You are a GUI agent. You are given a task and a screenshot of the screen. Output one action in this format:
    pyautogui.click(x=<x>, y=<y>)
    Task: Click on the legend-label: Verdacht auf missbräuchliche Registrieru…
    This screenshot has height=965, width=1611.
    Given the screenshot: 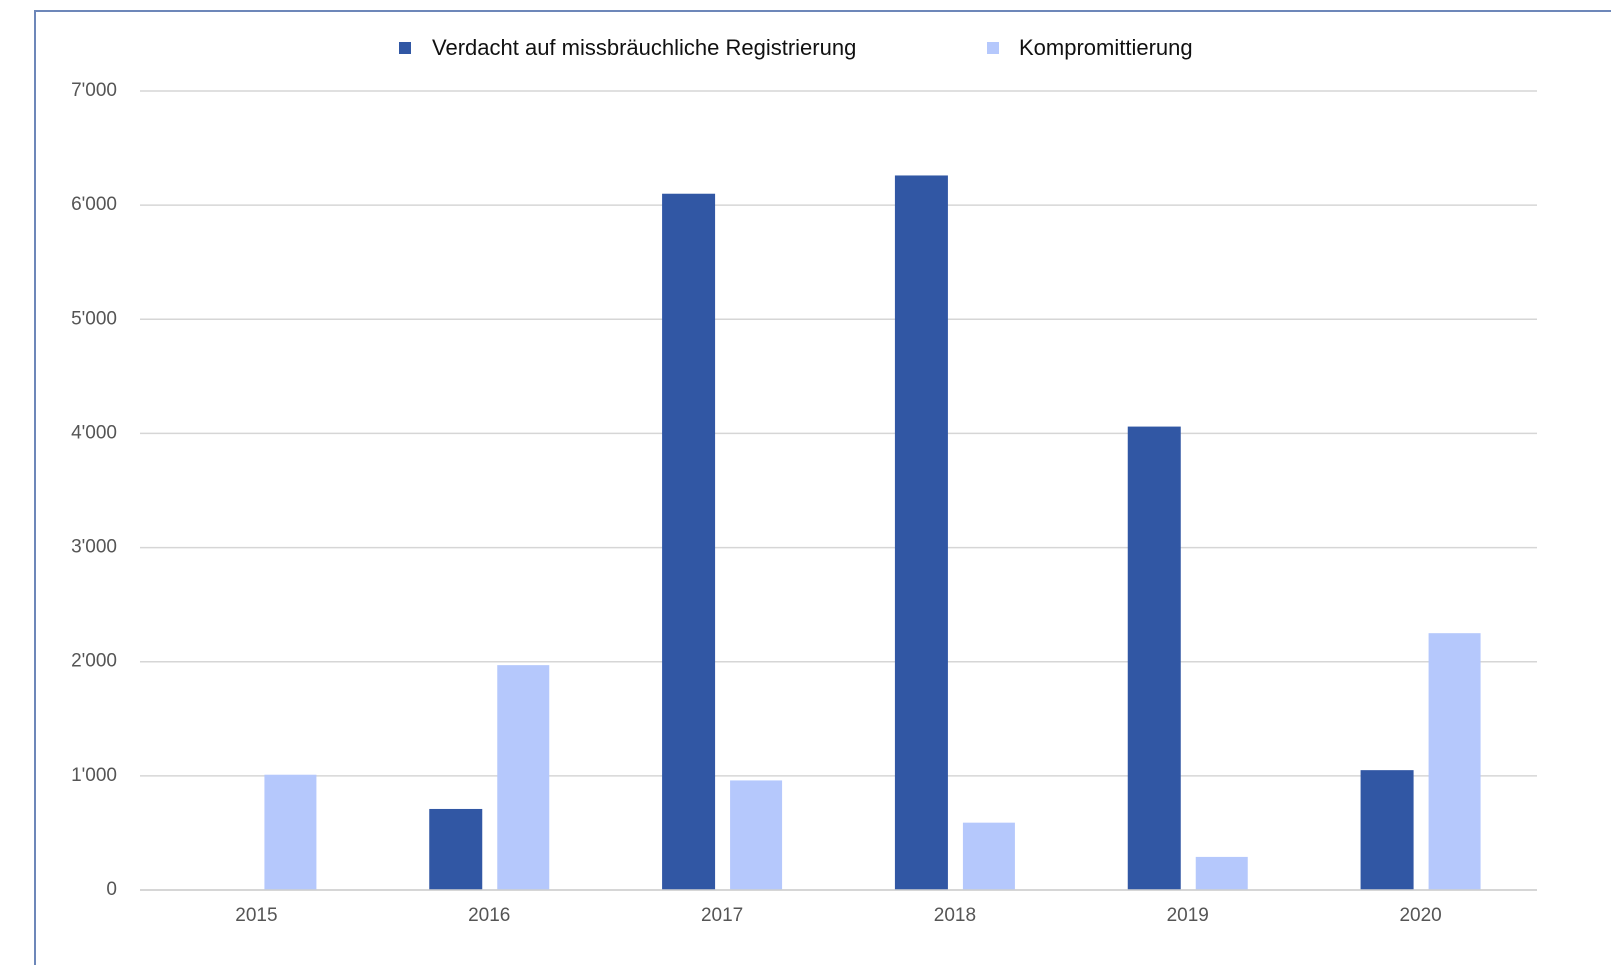 What is the action you would take?
    pyautogui.click(x=644, y=47)
    